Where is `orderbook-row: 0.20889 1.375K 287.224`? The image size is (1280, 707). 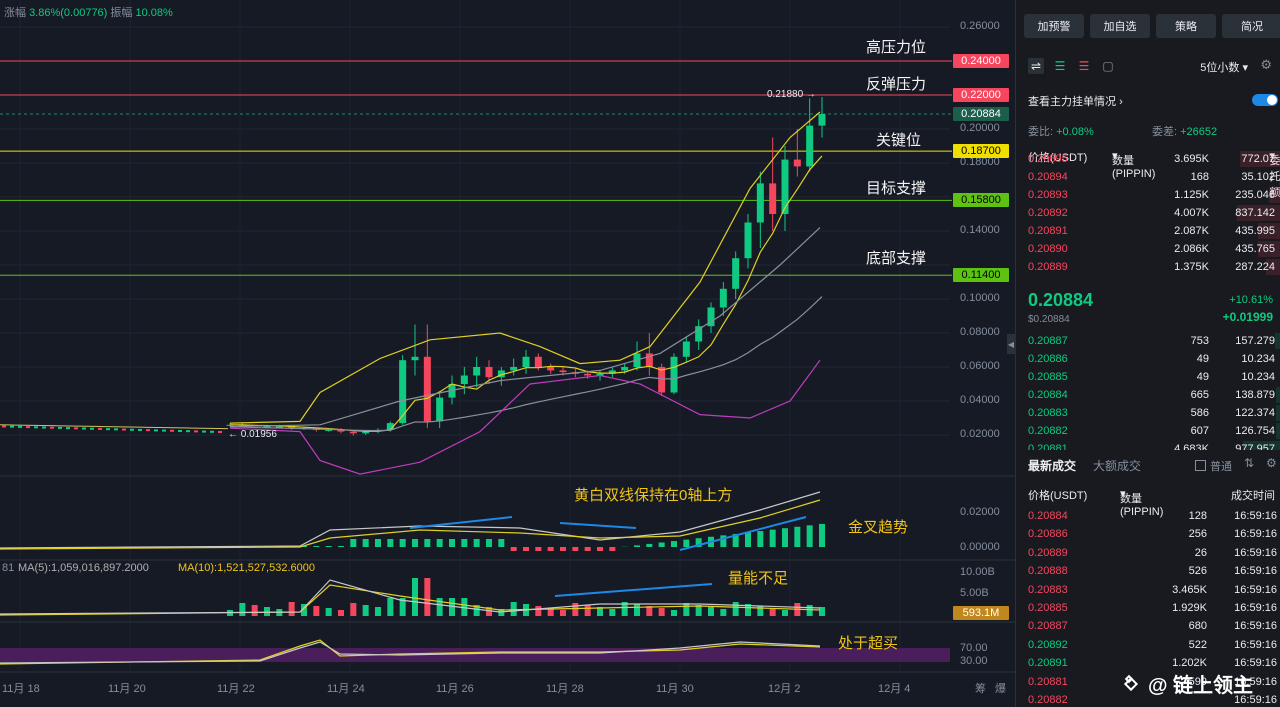 orderbook-row: 0.20889 1.375K 287.224 is located at coordinates (1148, 267).